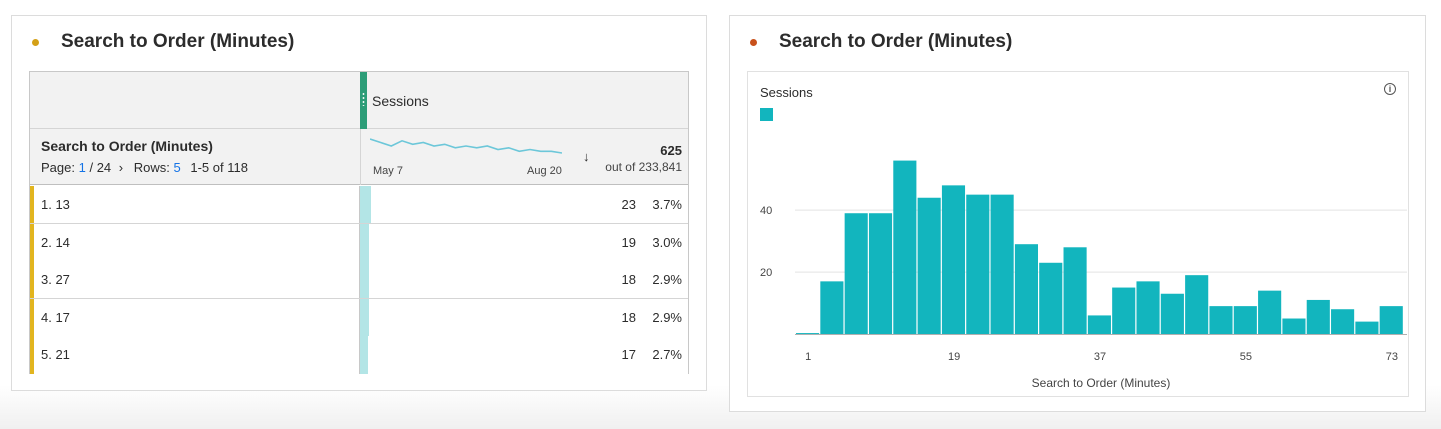 The height and width of the screenshot is (429, 1441). Describe the element at coordinates (219, 167) in the screenshot. I see `row-range: 1-5 of 118` at that location.